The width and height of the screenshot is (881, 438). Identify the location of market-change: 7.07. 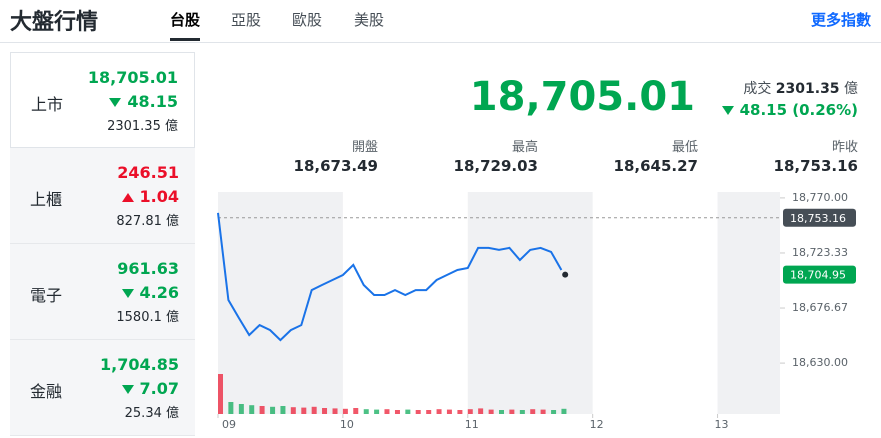
(150, 388).